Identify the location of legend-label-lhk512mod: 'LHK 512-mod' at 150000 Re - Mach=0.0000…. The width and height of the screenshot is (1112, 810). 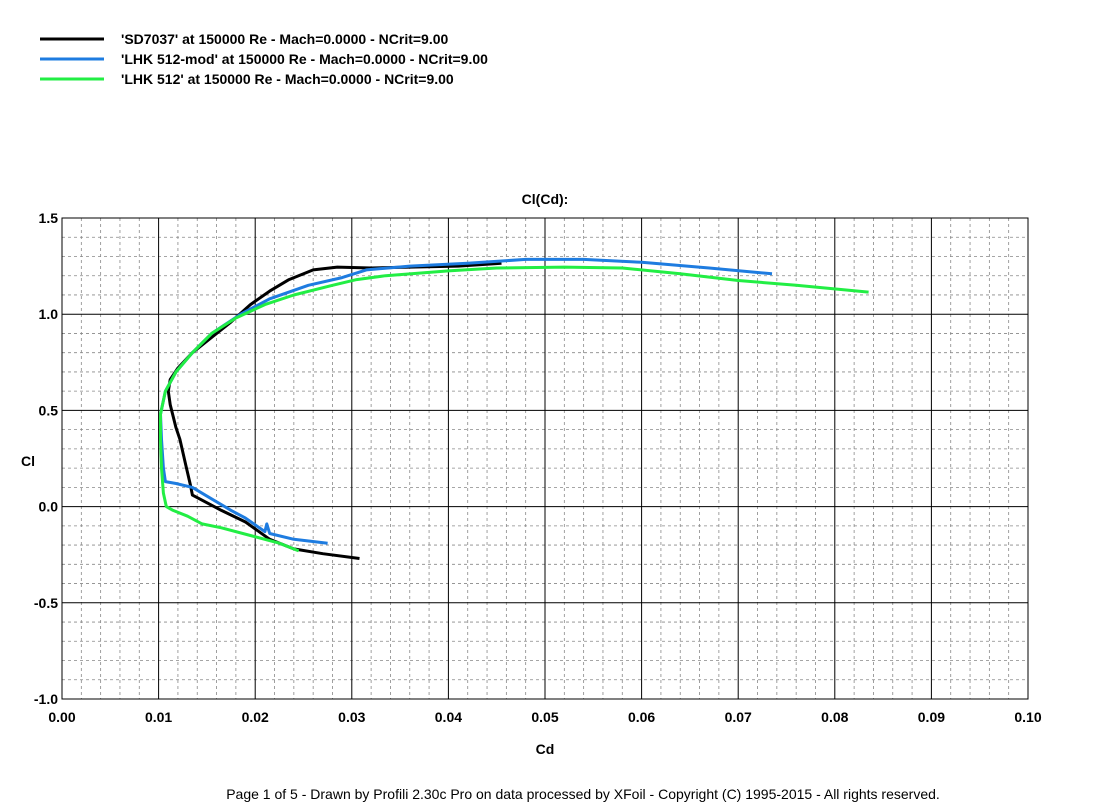
(304, 59).